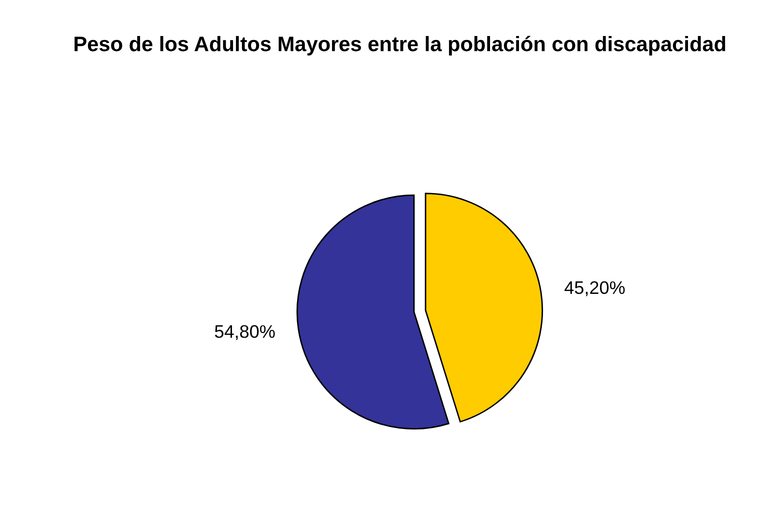 The width and height of the screenshot is (784, 512). Describe the element at coordinates (244, 332) in the screenshot. I see `data-label: 54,80%` at that location.